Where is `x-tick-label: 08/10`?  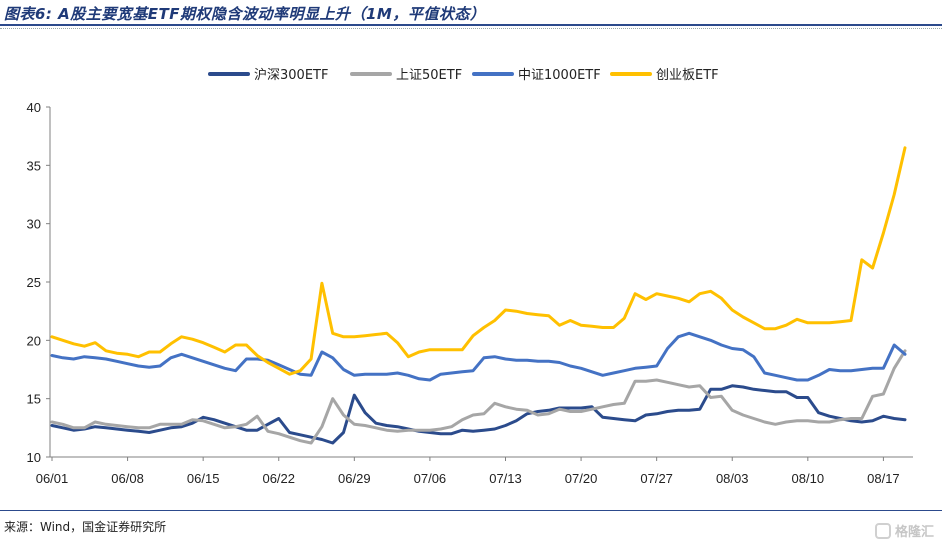 x-tick-label: 08/10 is located at coordinates (808, 478).